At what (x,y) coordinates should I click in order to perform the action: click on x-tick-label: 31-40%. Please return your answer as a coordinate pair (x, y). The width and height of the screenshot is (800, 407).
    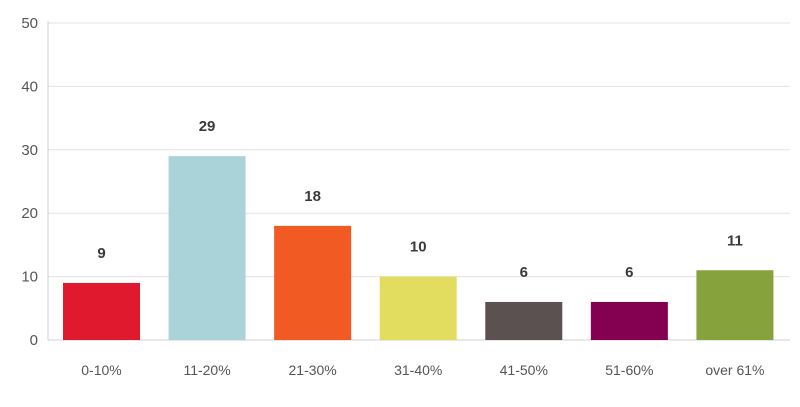
    Looking at the image, I should click on (418, 370).